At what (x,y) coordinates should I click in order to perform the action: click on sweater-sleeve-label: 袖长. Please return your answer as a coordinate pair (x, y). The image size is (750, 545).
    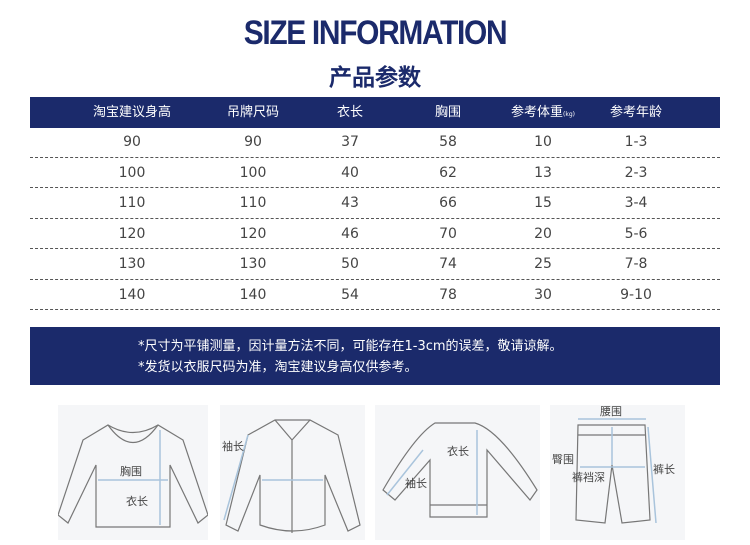
    Looking at the image, I should click on (416, 483).